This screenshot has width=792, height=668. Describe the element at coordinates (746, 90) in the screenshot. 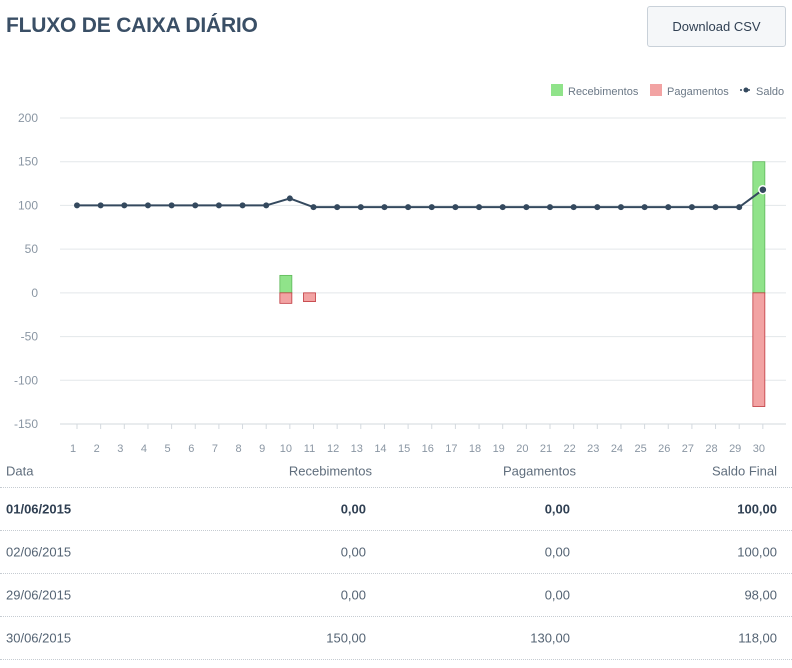

I see `legend-balance-marker` at that location.